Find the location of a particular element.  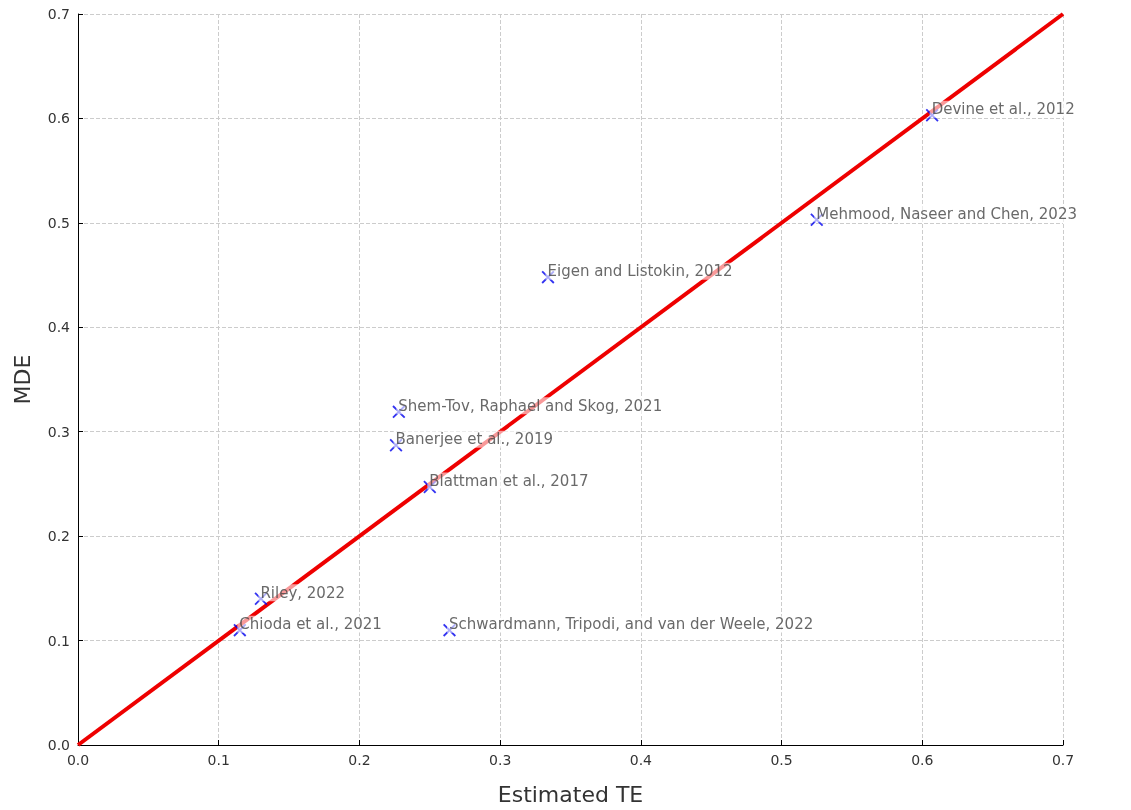

x-tick-label: 0.0 is located at coordinates (78, 760).